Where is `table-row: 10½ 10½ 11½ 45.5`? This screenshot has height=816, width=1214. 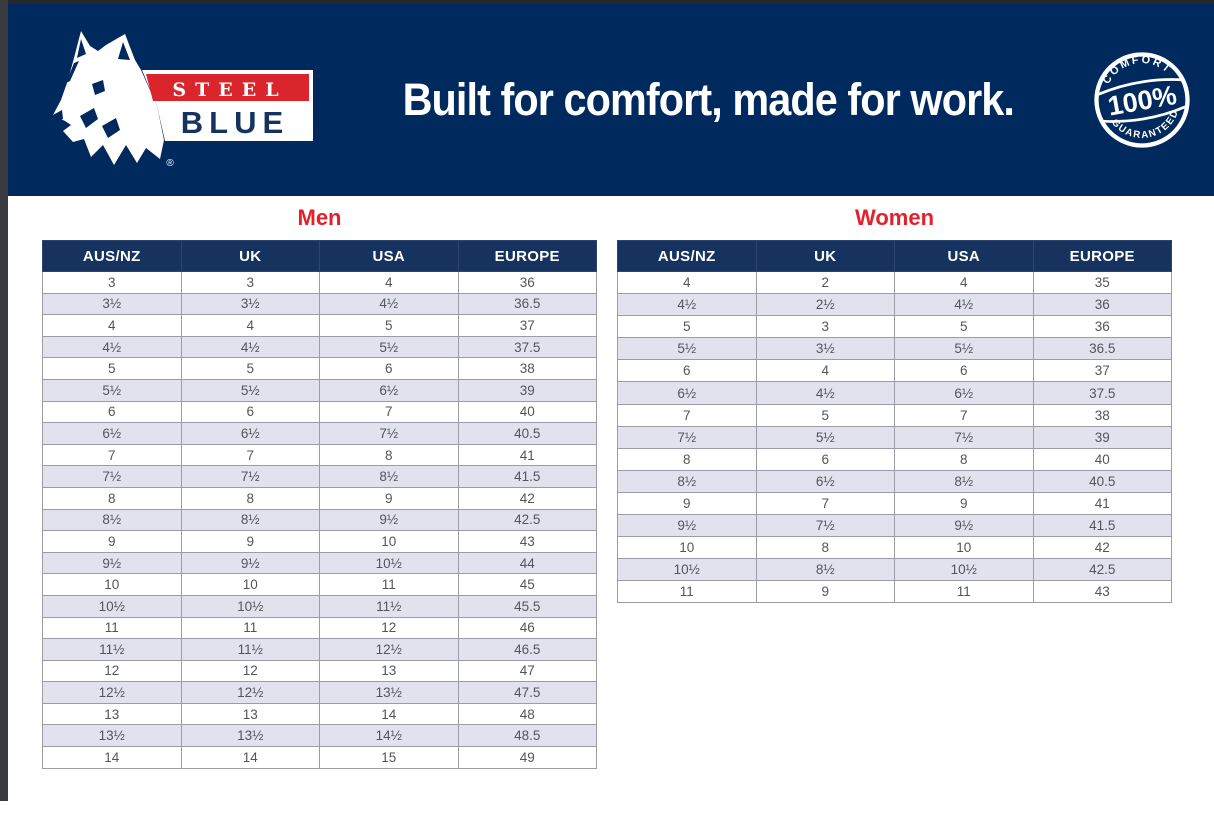 table-row: 10½ 10½ 11½ 45.5 is located at coordinates (319, 606).